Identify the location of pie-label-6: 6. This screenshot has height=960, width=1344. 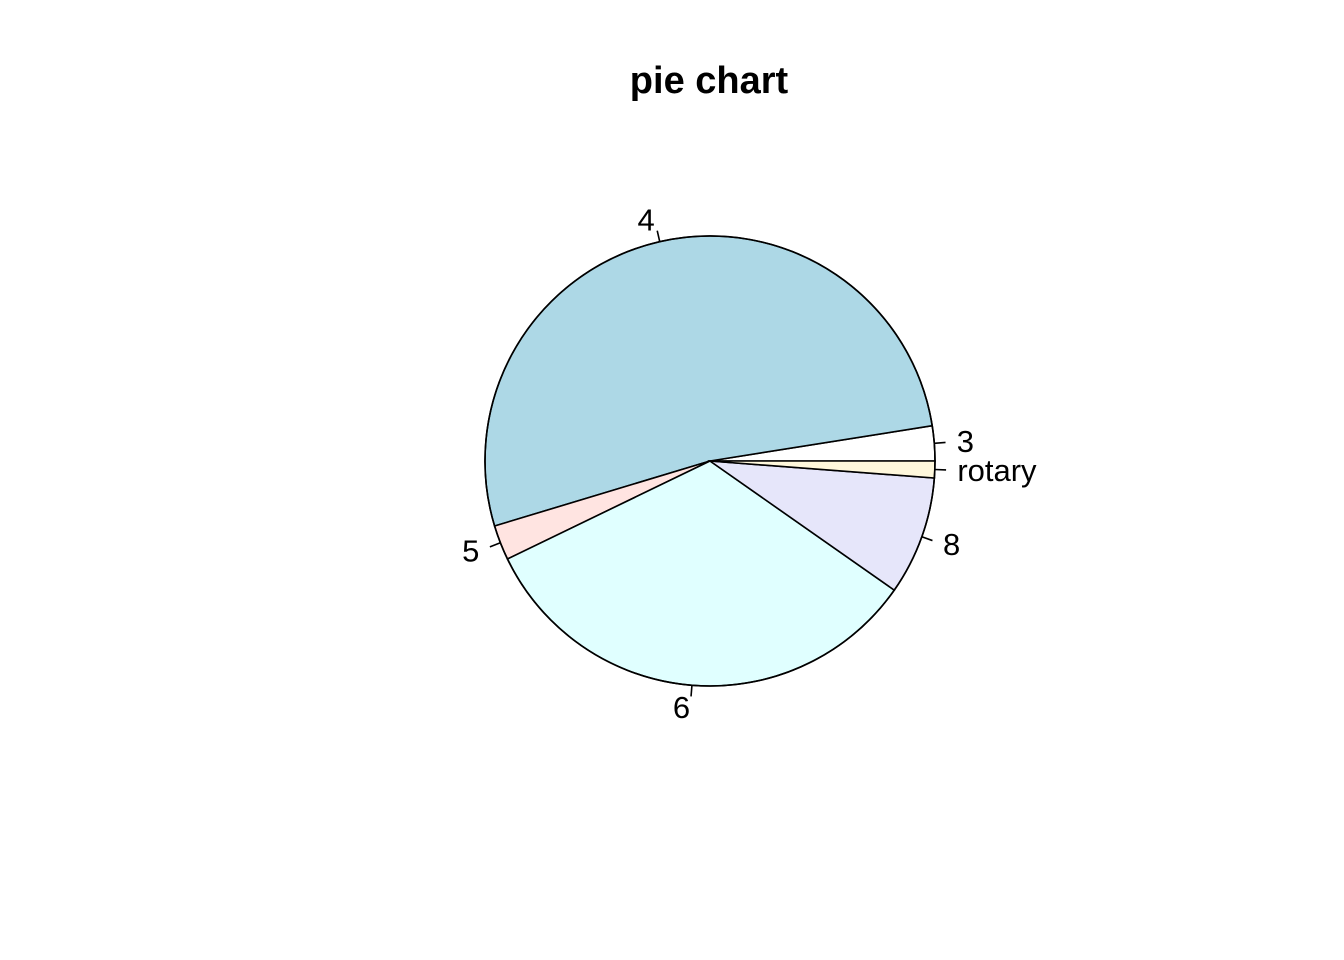
(681, 707).